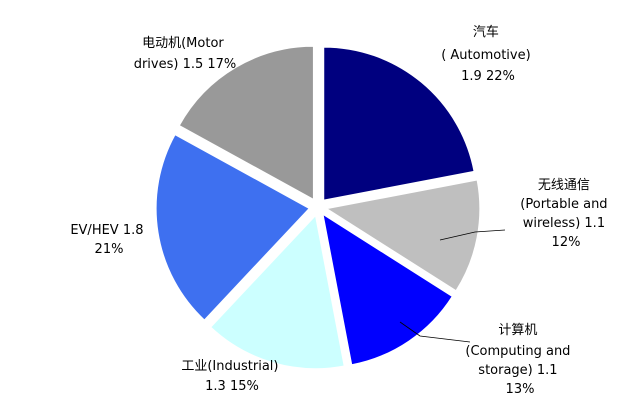 The width and height of the screenshot is (640, 402). I want to click on label-computing: 计算机 (Computing and storage) 1.1 13%, so click(519, 360).